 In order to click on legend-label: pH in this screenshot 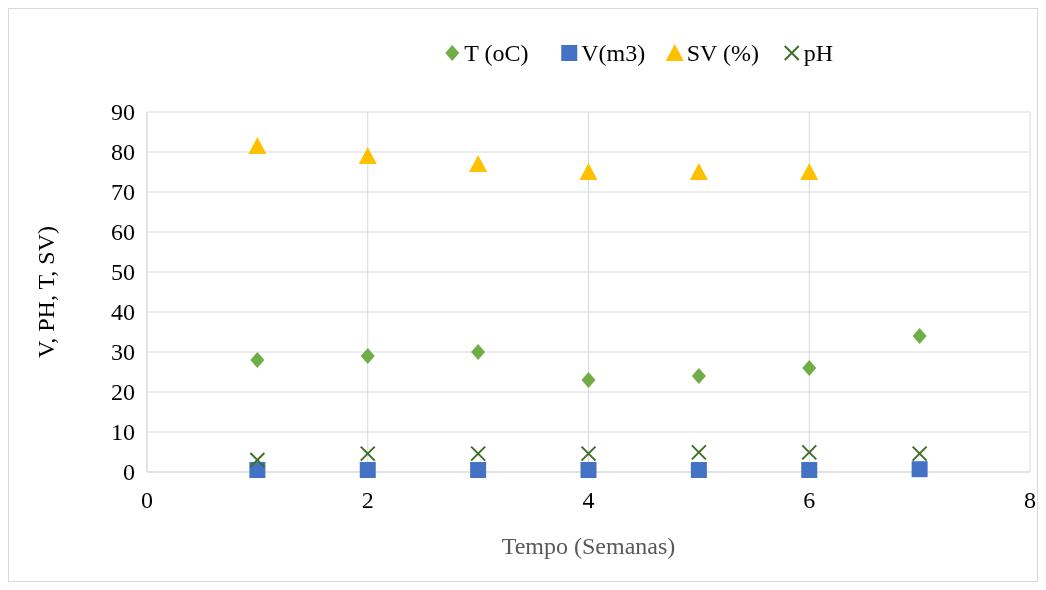, I will do `click(818, 53)`.